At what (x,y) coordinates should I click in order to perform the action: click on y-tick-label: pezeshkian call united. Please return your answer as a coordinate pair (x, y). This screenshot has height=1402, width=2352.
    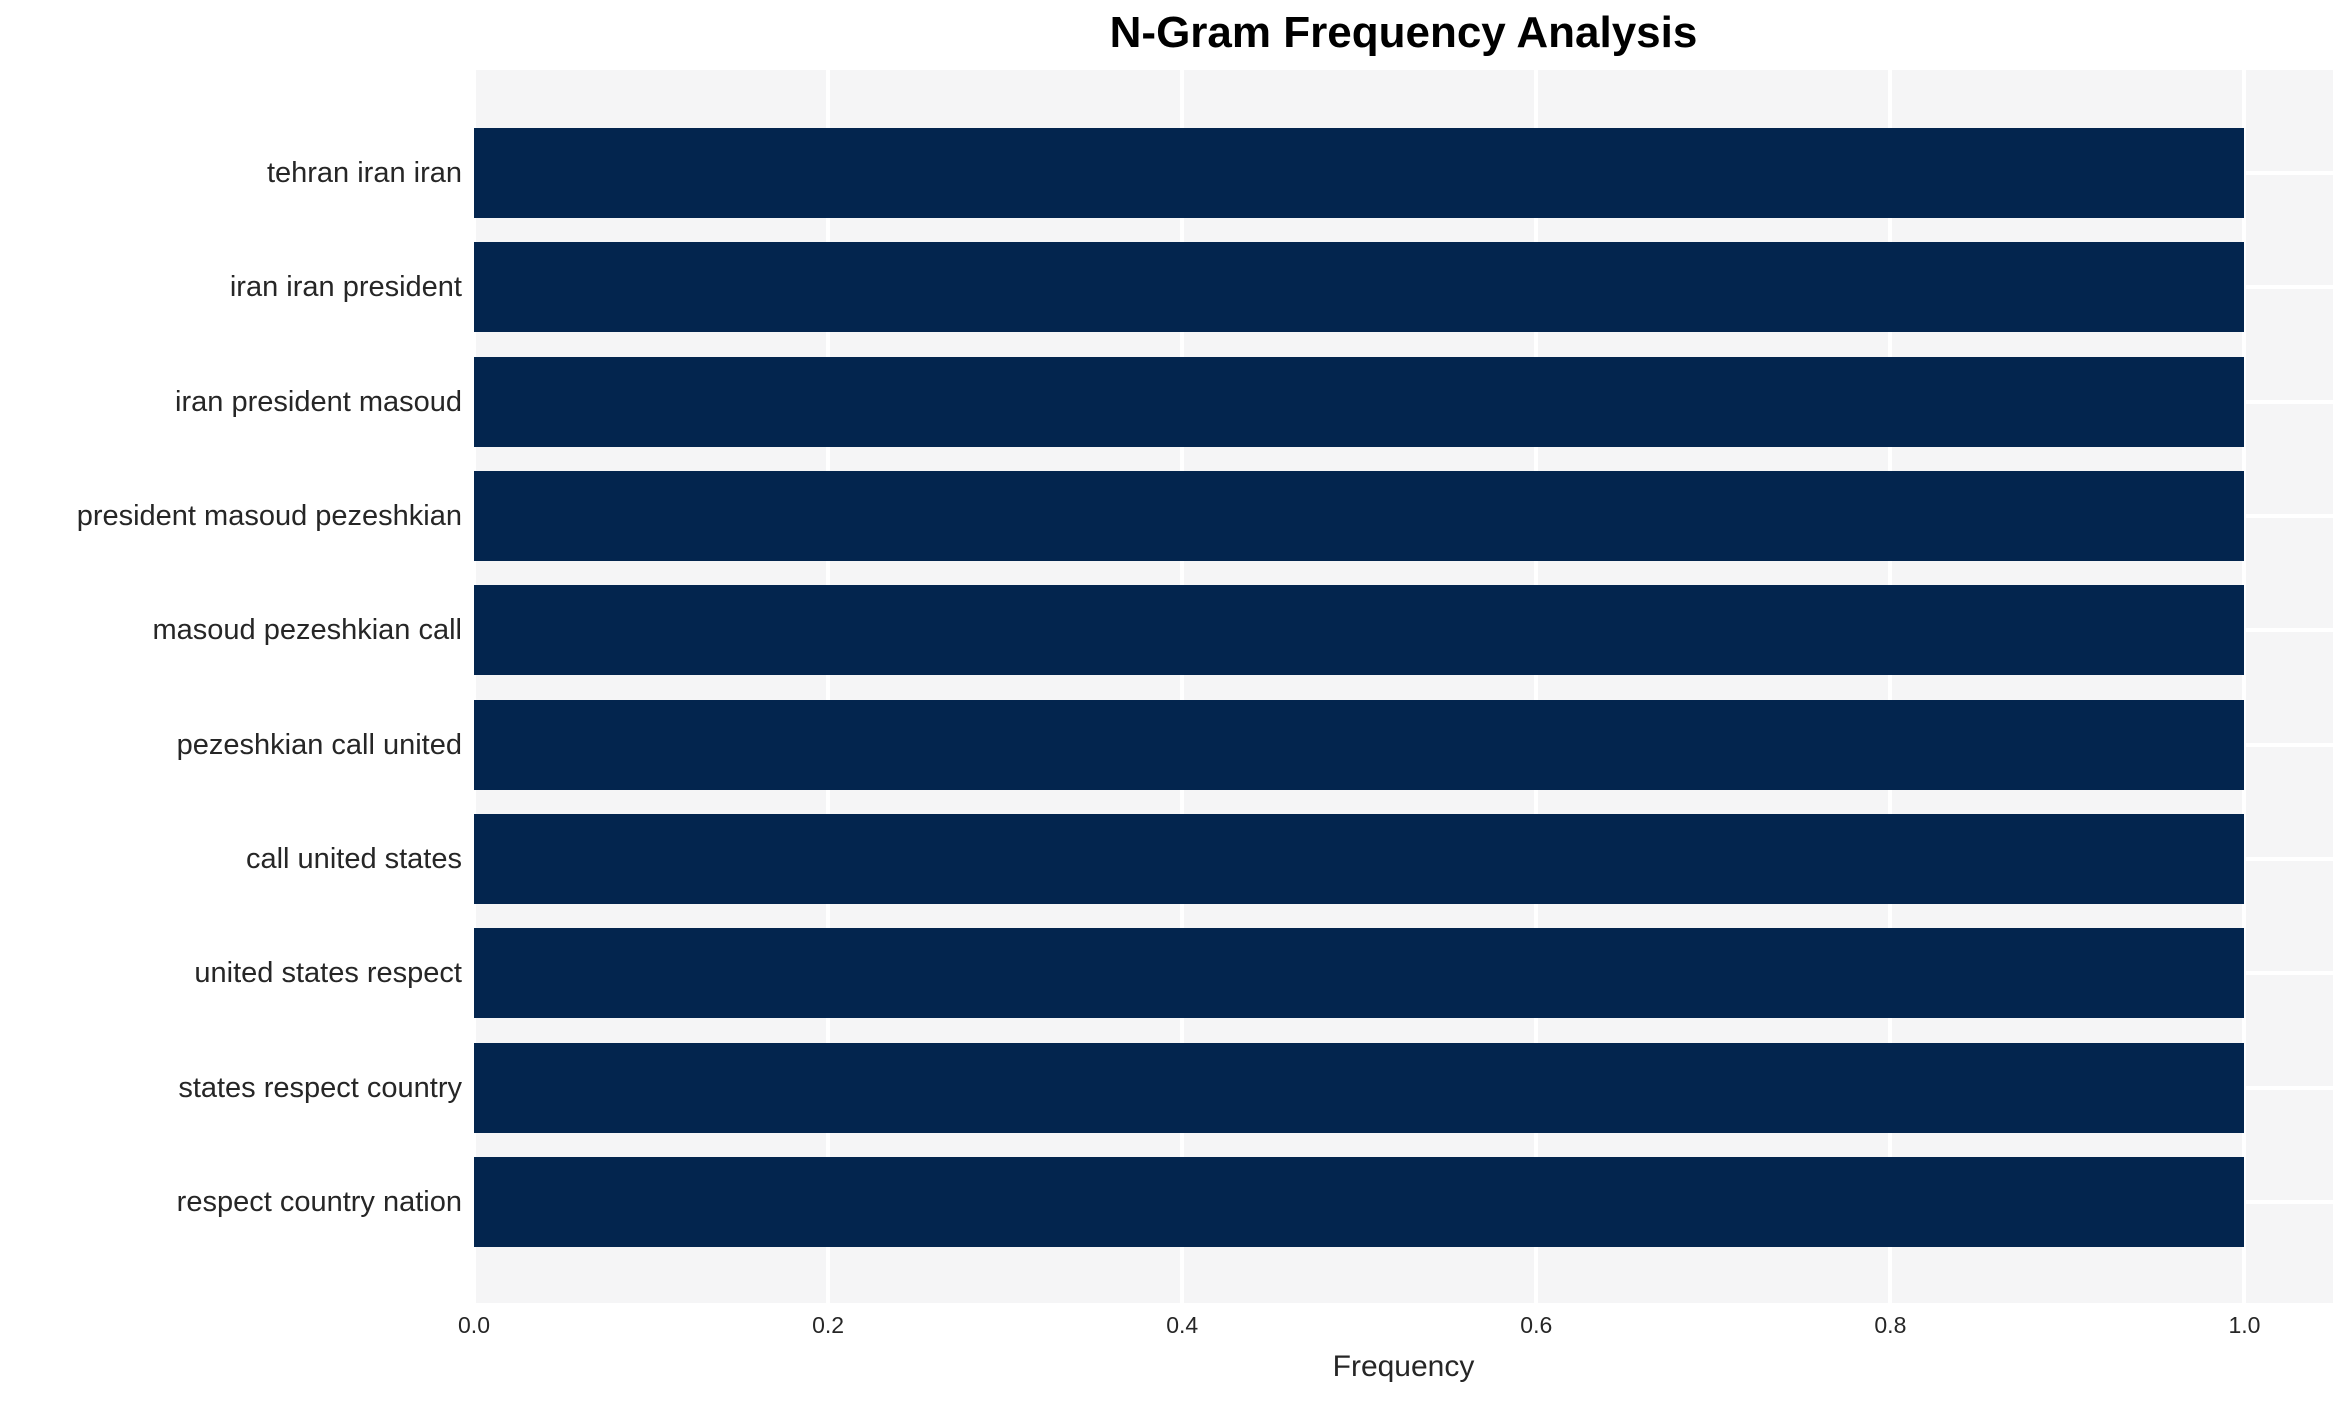
    Looking at the image, I should click on (319, 744).